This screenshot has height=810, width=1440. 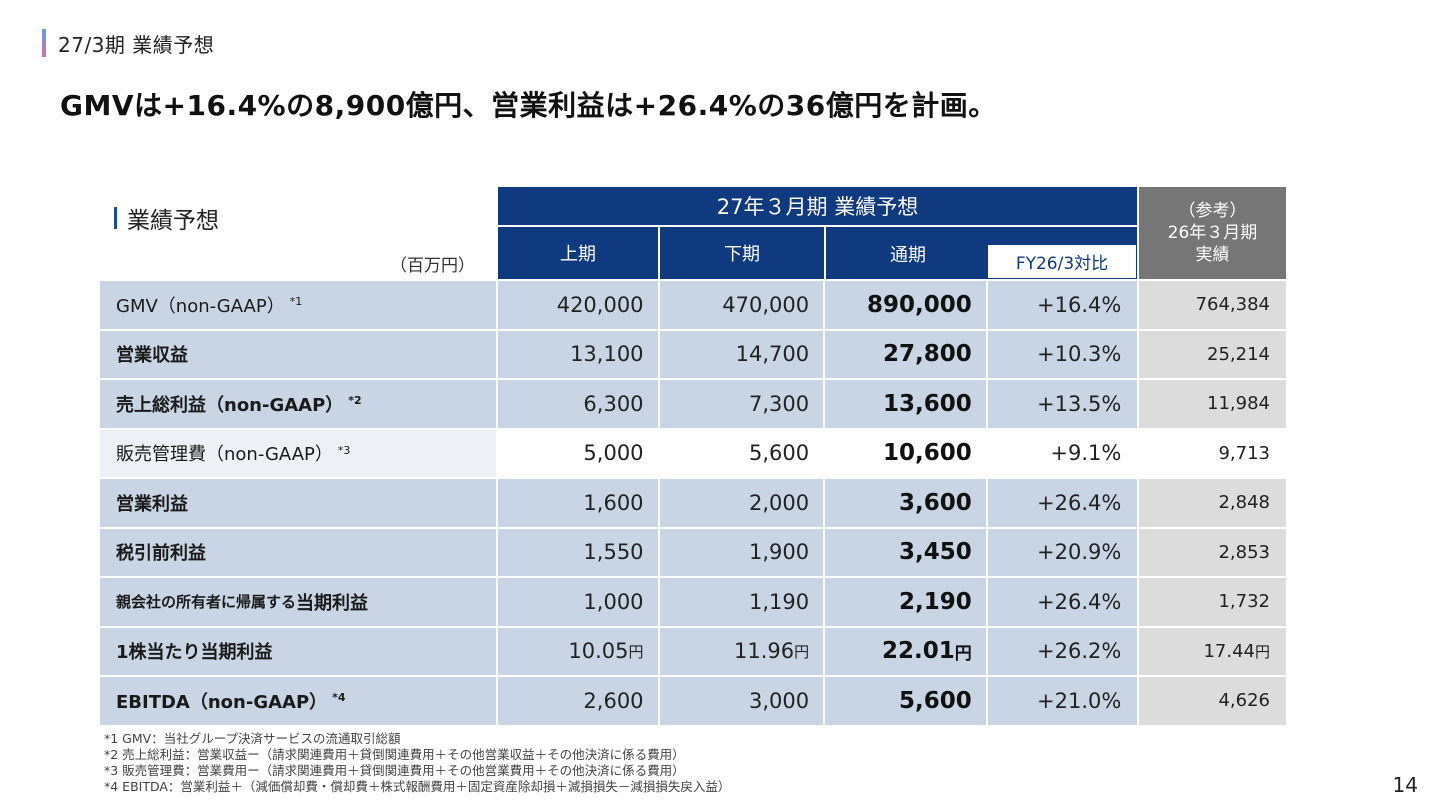 What do you see at coordinates (1212, 453) in the screenshot?
I see `cell-reference: 9,713` at bounding box center [1212, 453].